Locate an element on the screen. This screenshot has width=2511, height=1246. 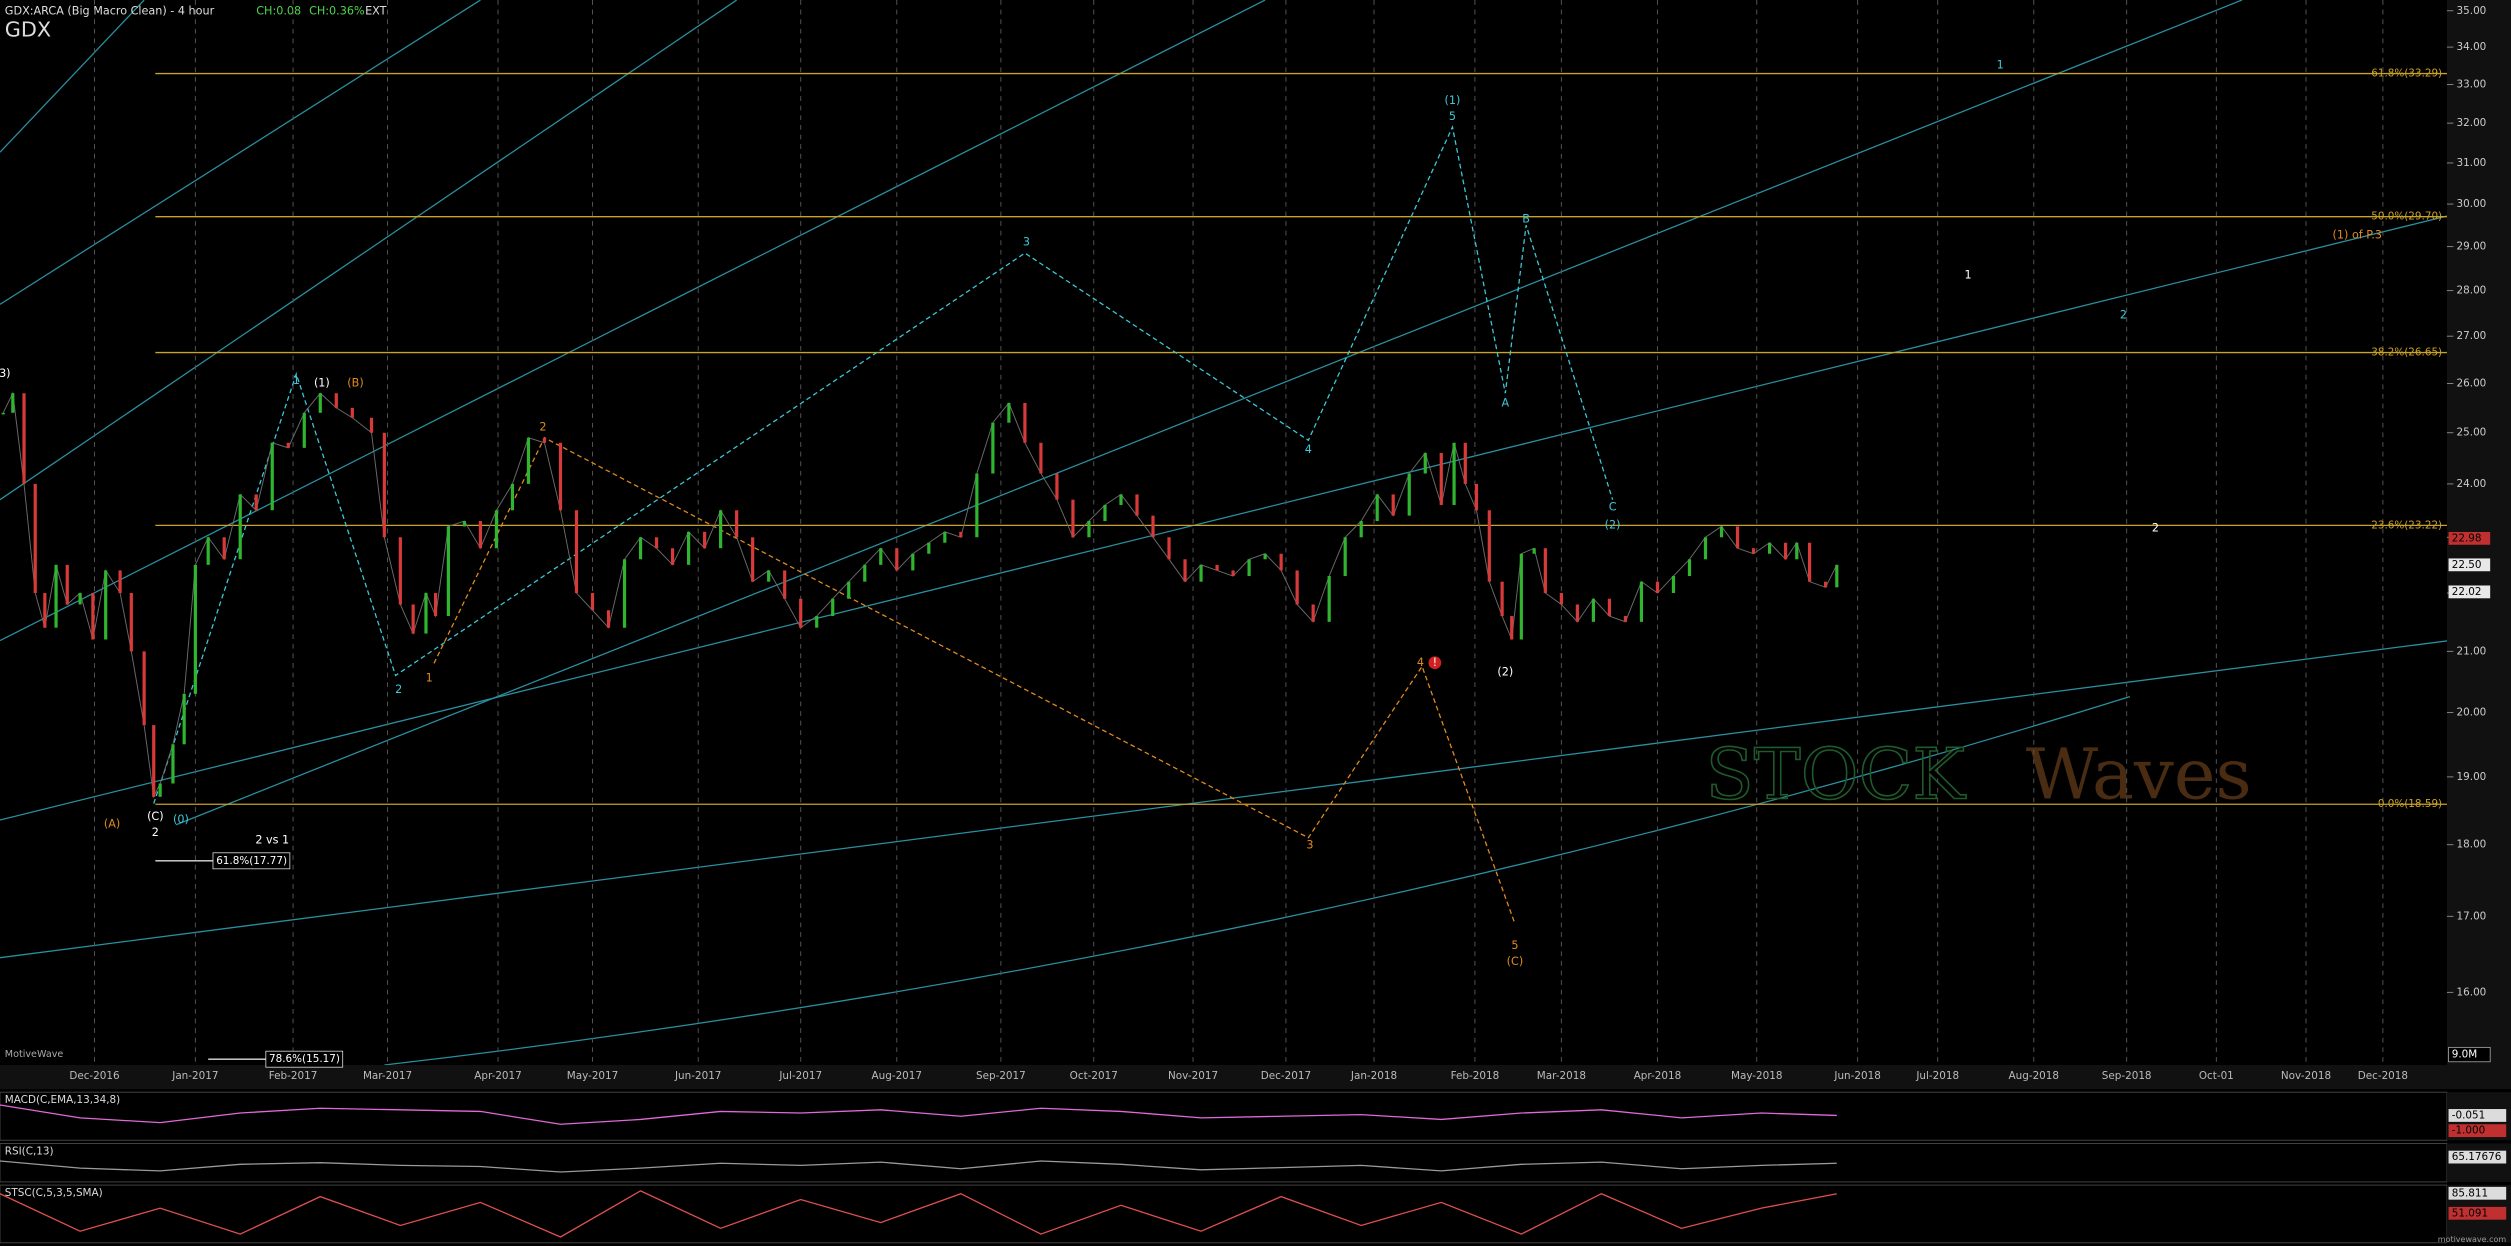
y-tick-label: 27.00 is located at coordinates (2472, 336).